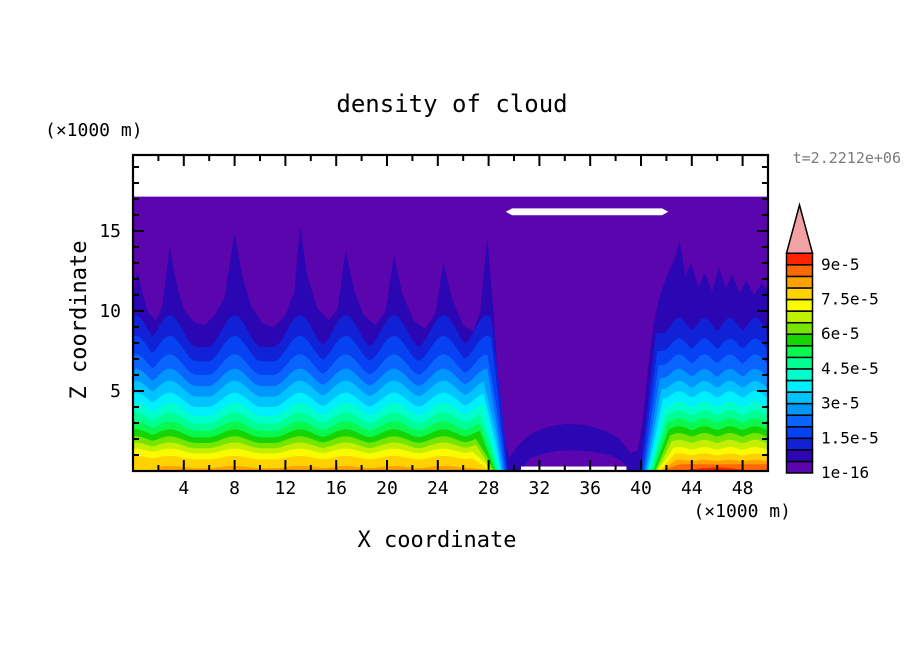 Image resolution: width=904 pixels, height=654 pixels. I want to click on white-gap-line, so click(587, 212).